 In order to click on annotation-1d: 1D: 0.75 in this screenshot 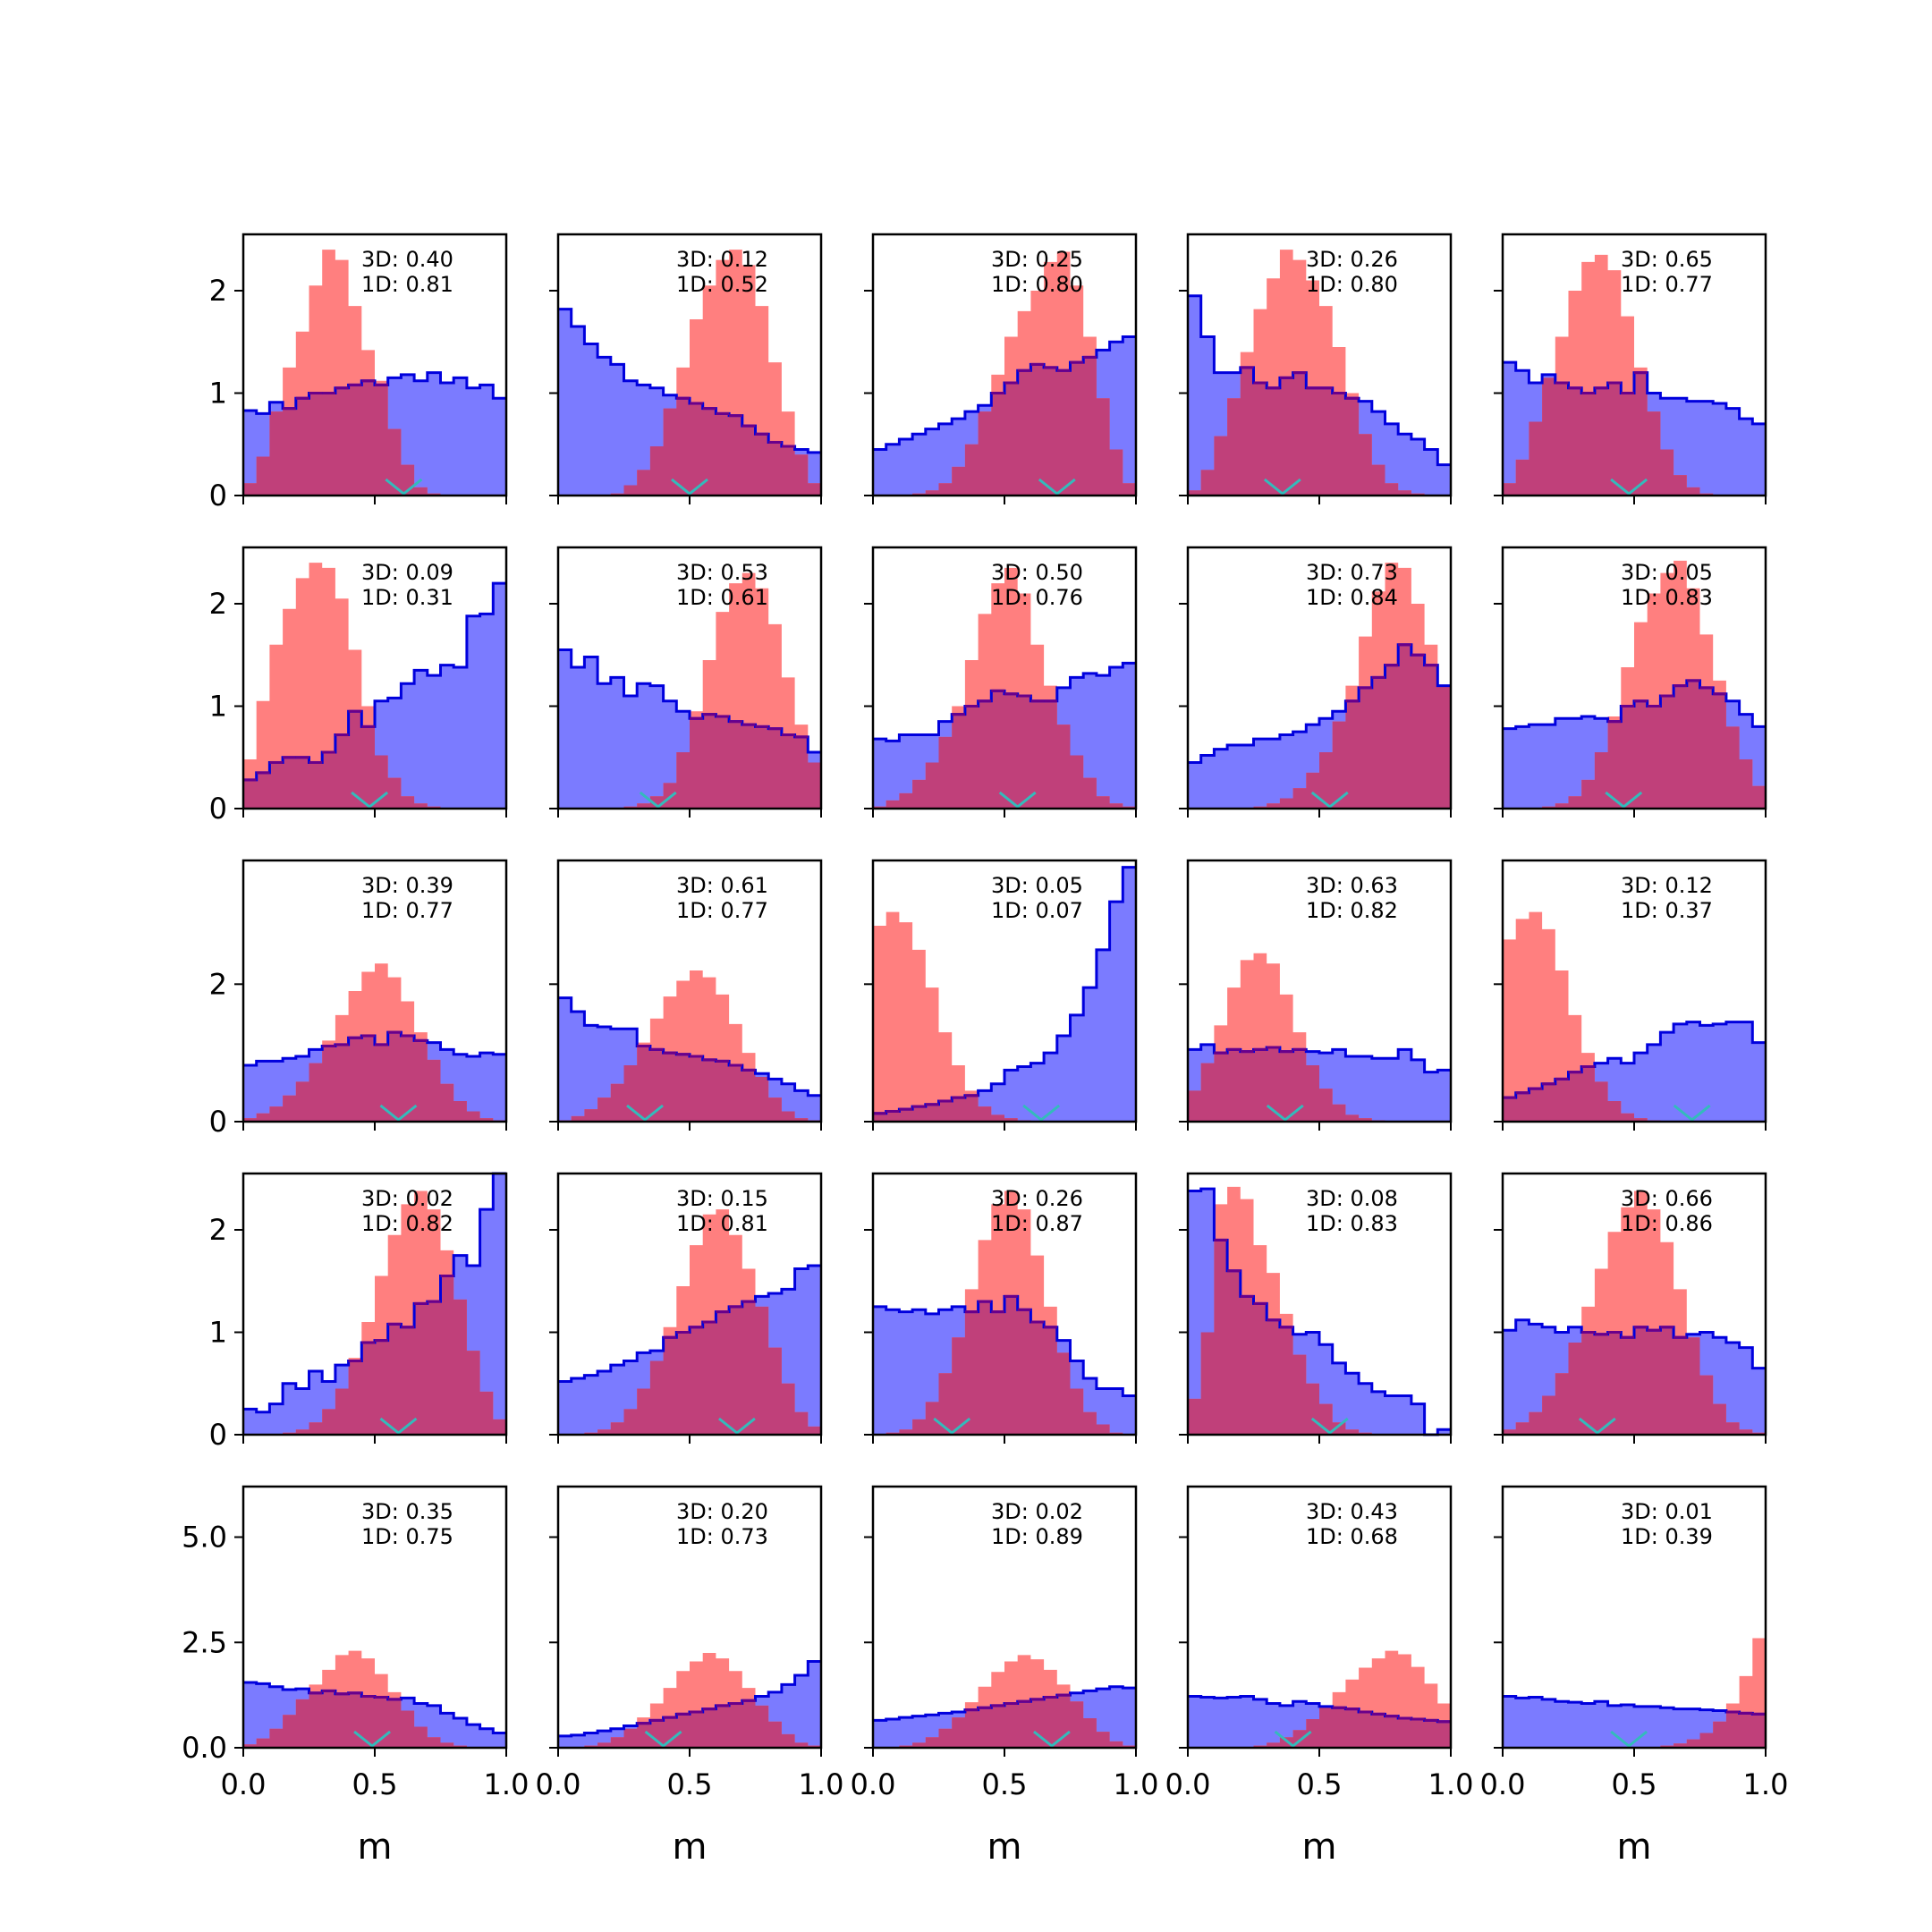, I will do `click(407, 1536)`.